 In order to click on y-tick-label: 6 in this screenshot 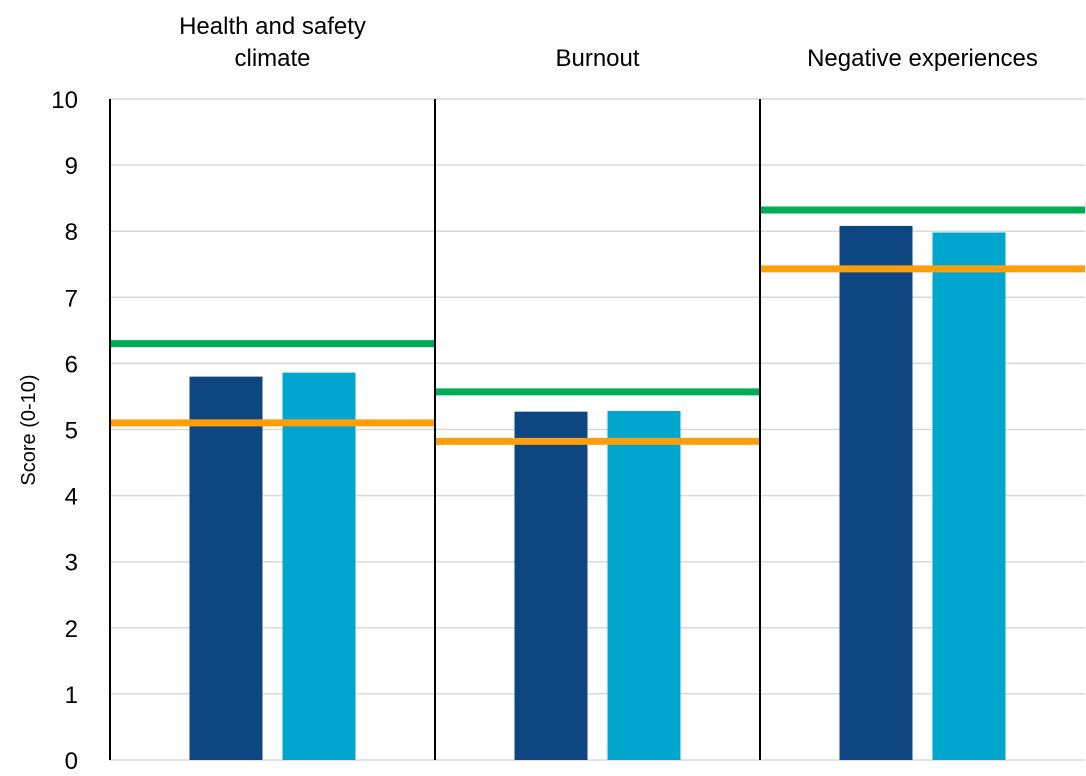, I will do `click(71, 364)`.